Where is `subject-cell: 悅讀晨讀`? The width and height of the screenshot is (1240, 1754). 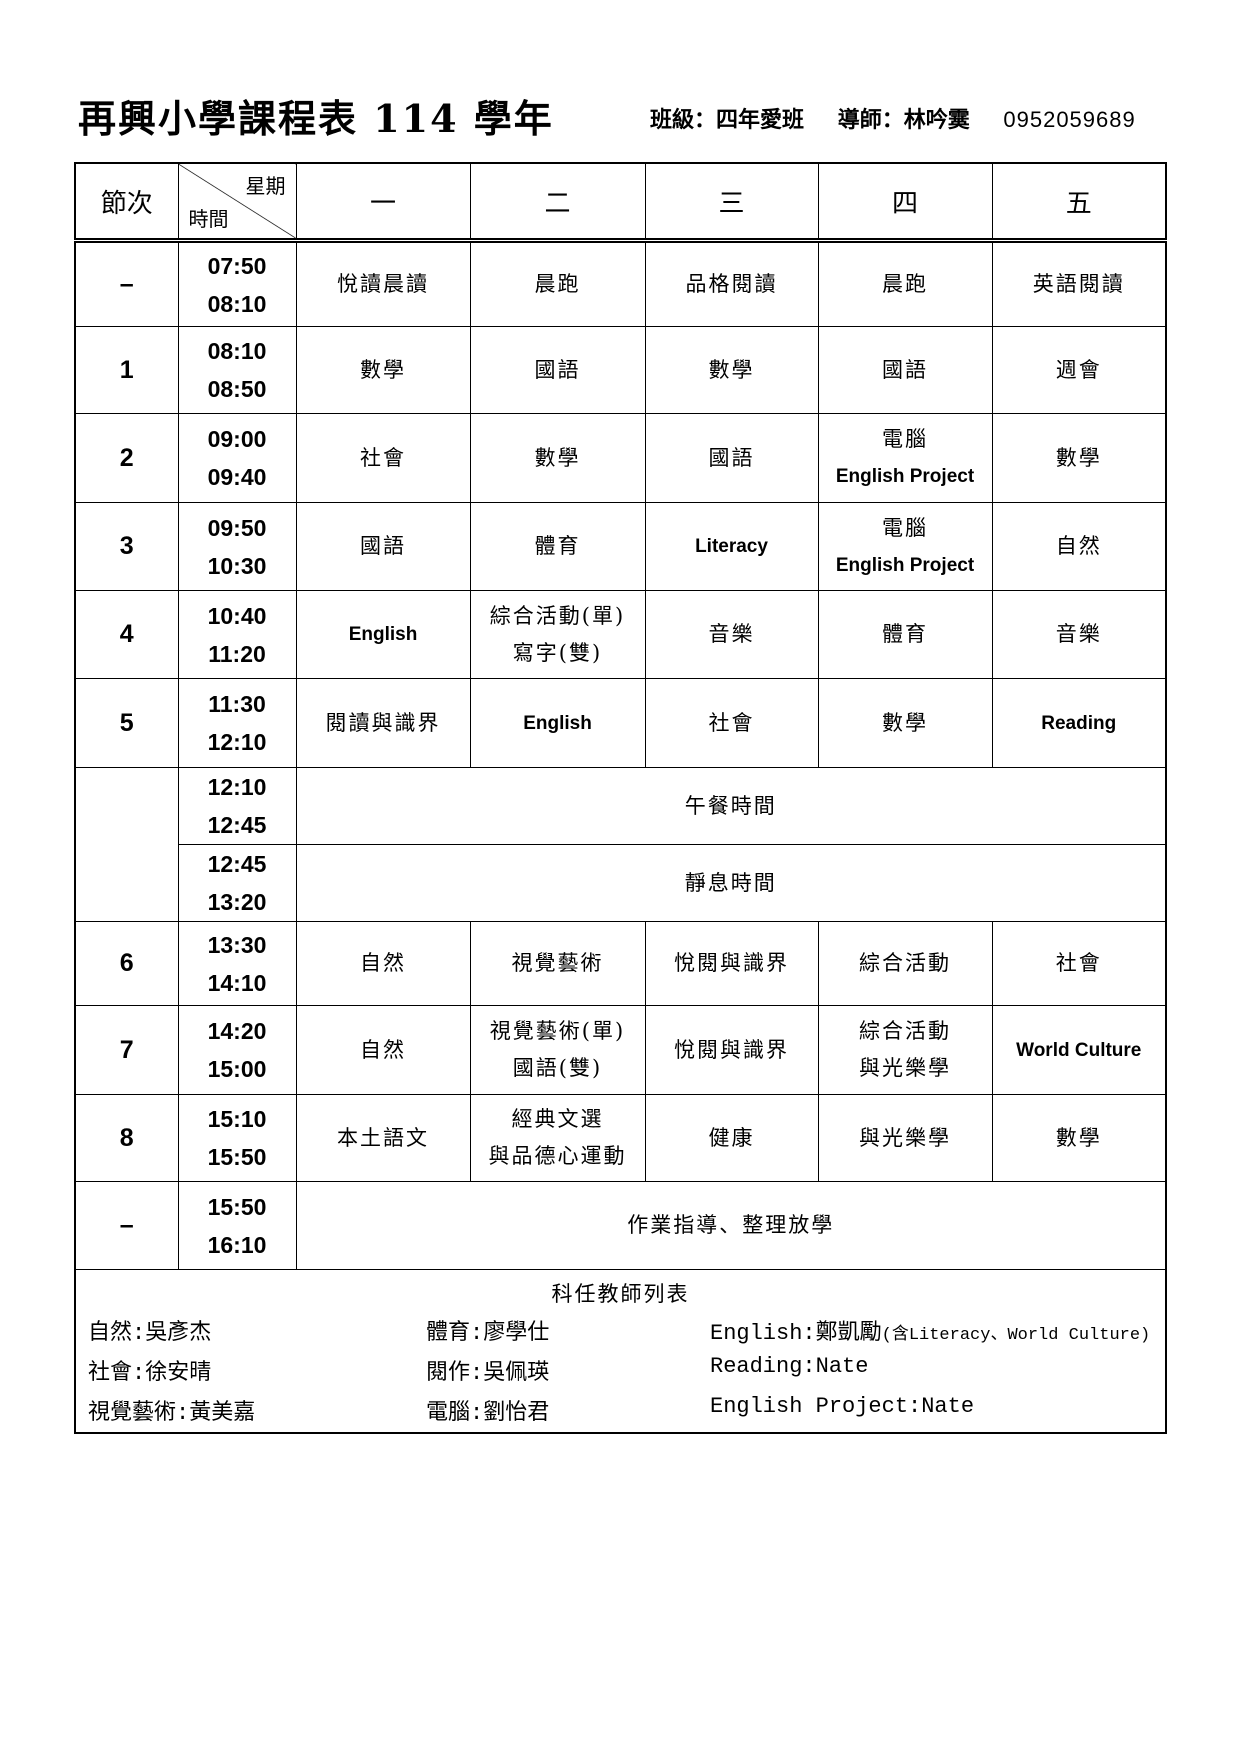 subject-cell: 悅讀晨讀 is located at coordinates (383, 283).